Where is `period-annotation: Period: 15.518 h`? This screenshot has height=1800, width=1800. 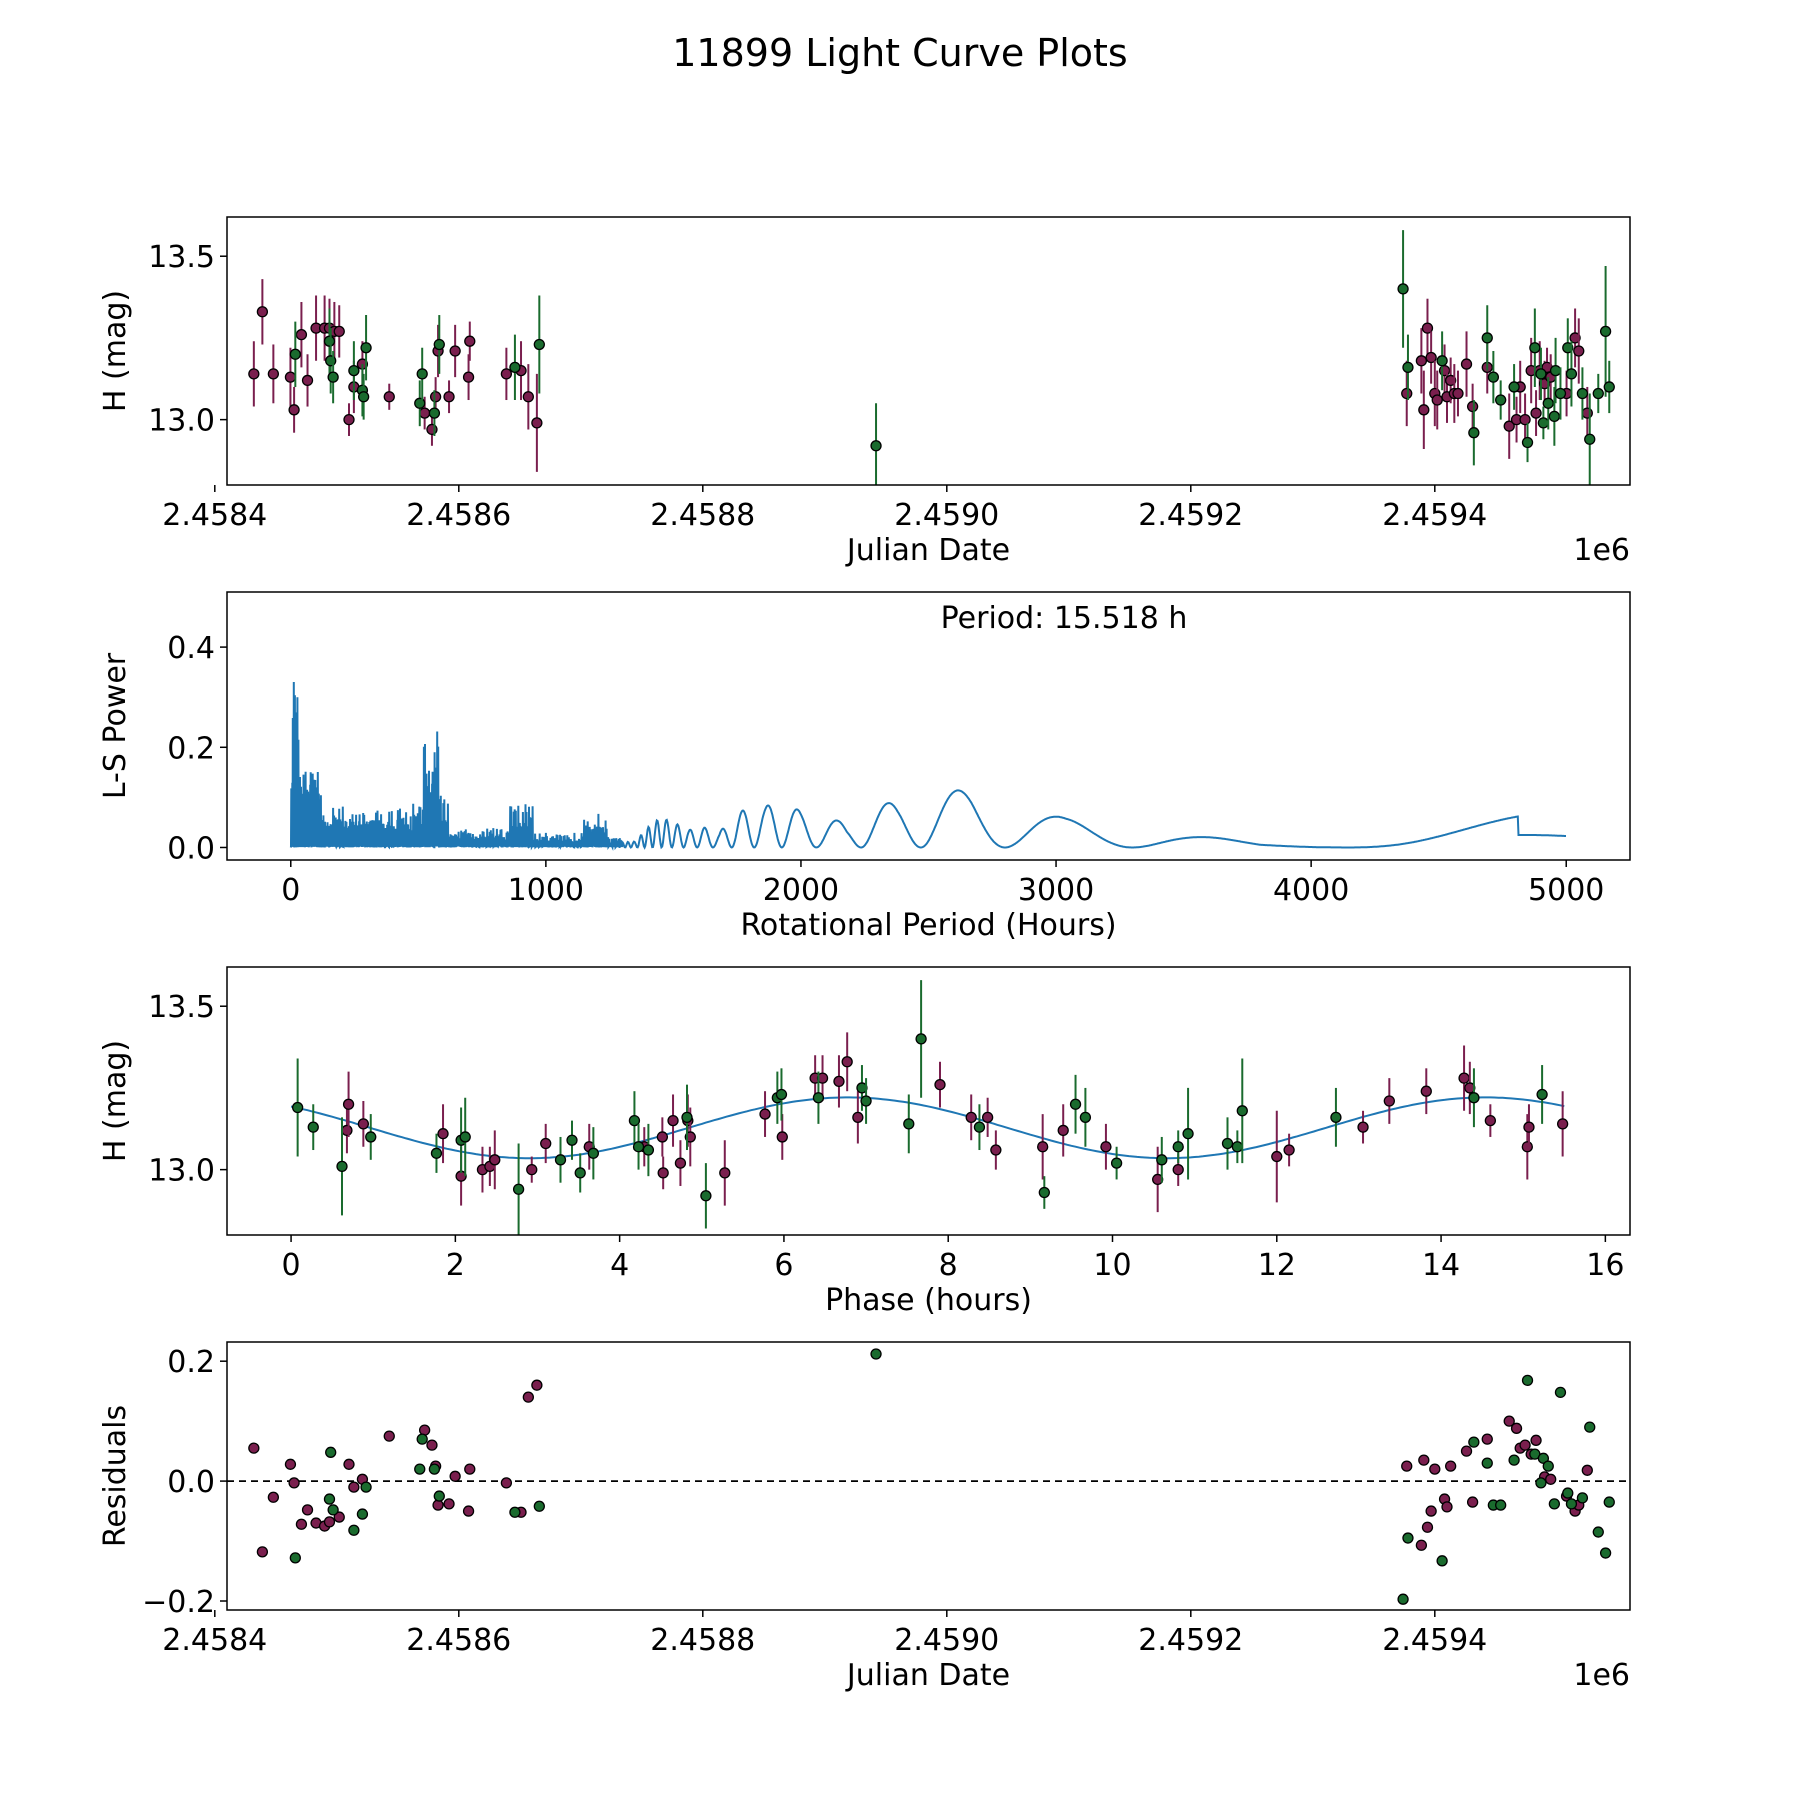 period-annotation: Period: 15.518 h is located at coordinates (1064, 618).